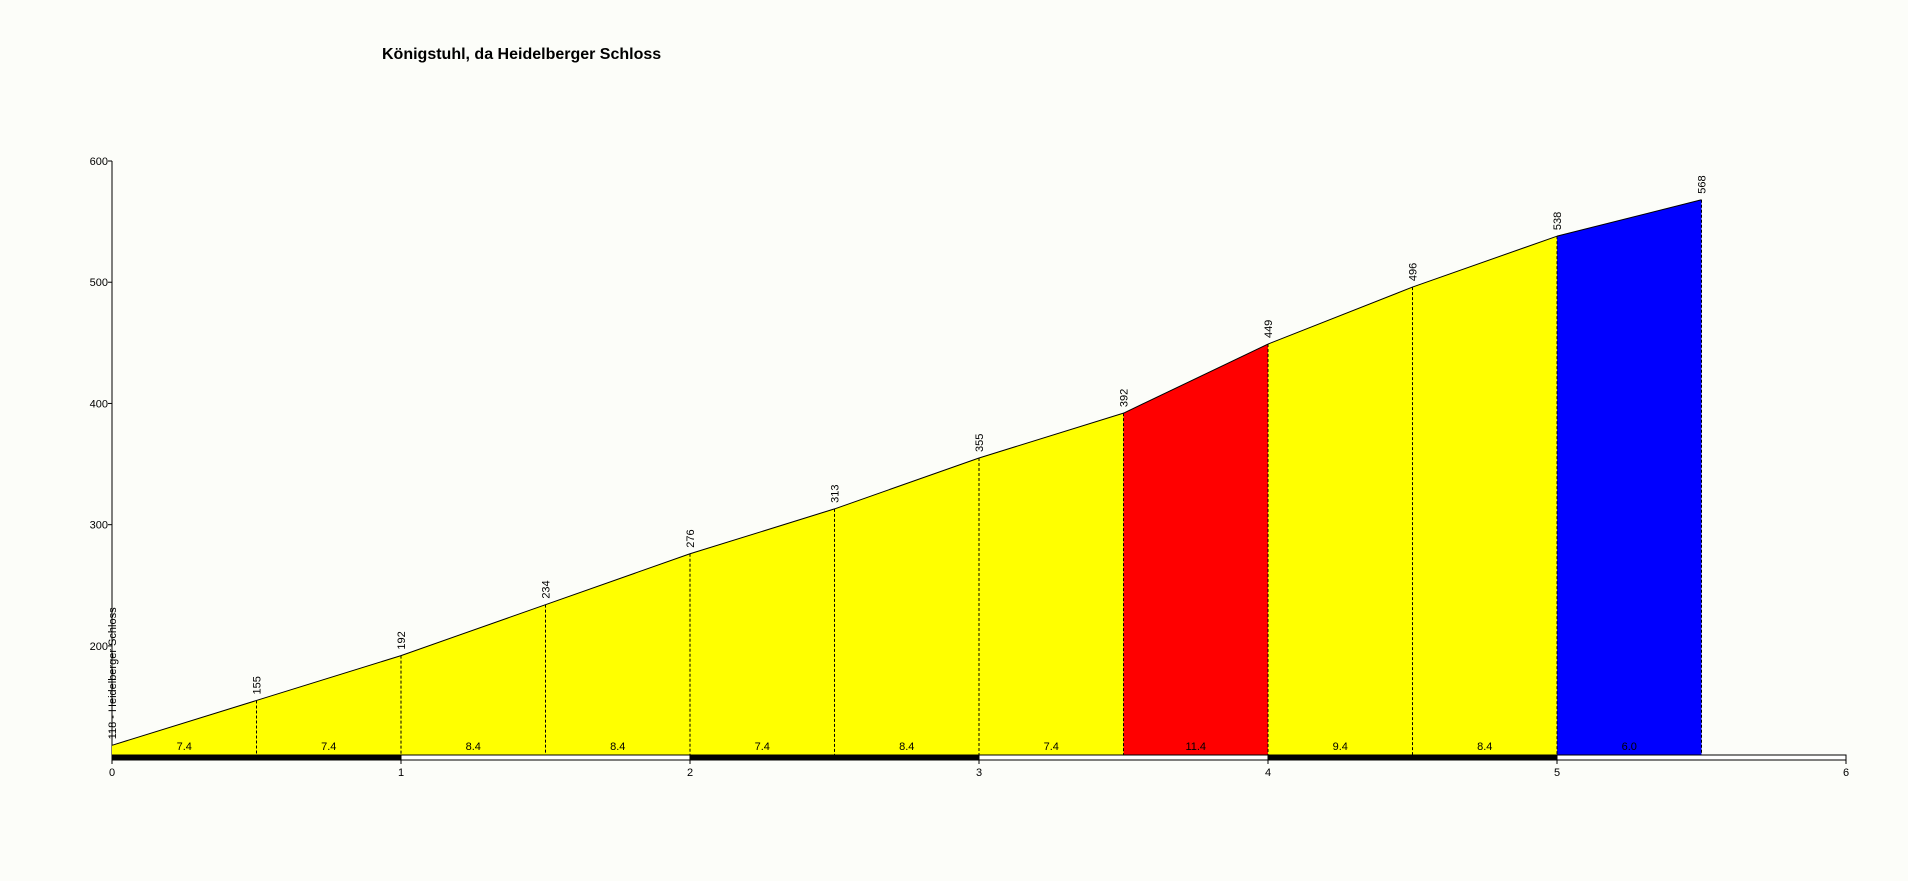  I want to click on gradient-label: 9.4, so click(1340, 747).